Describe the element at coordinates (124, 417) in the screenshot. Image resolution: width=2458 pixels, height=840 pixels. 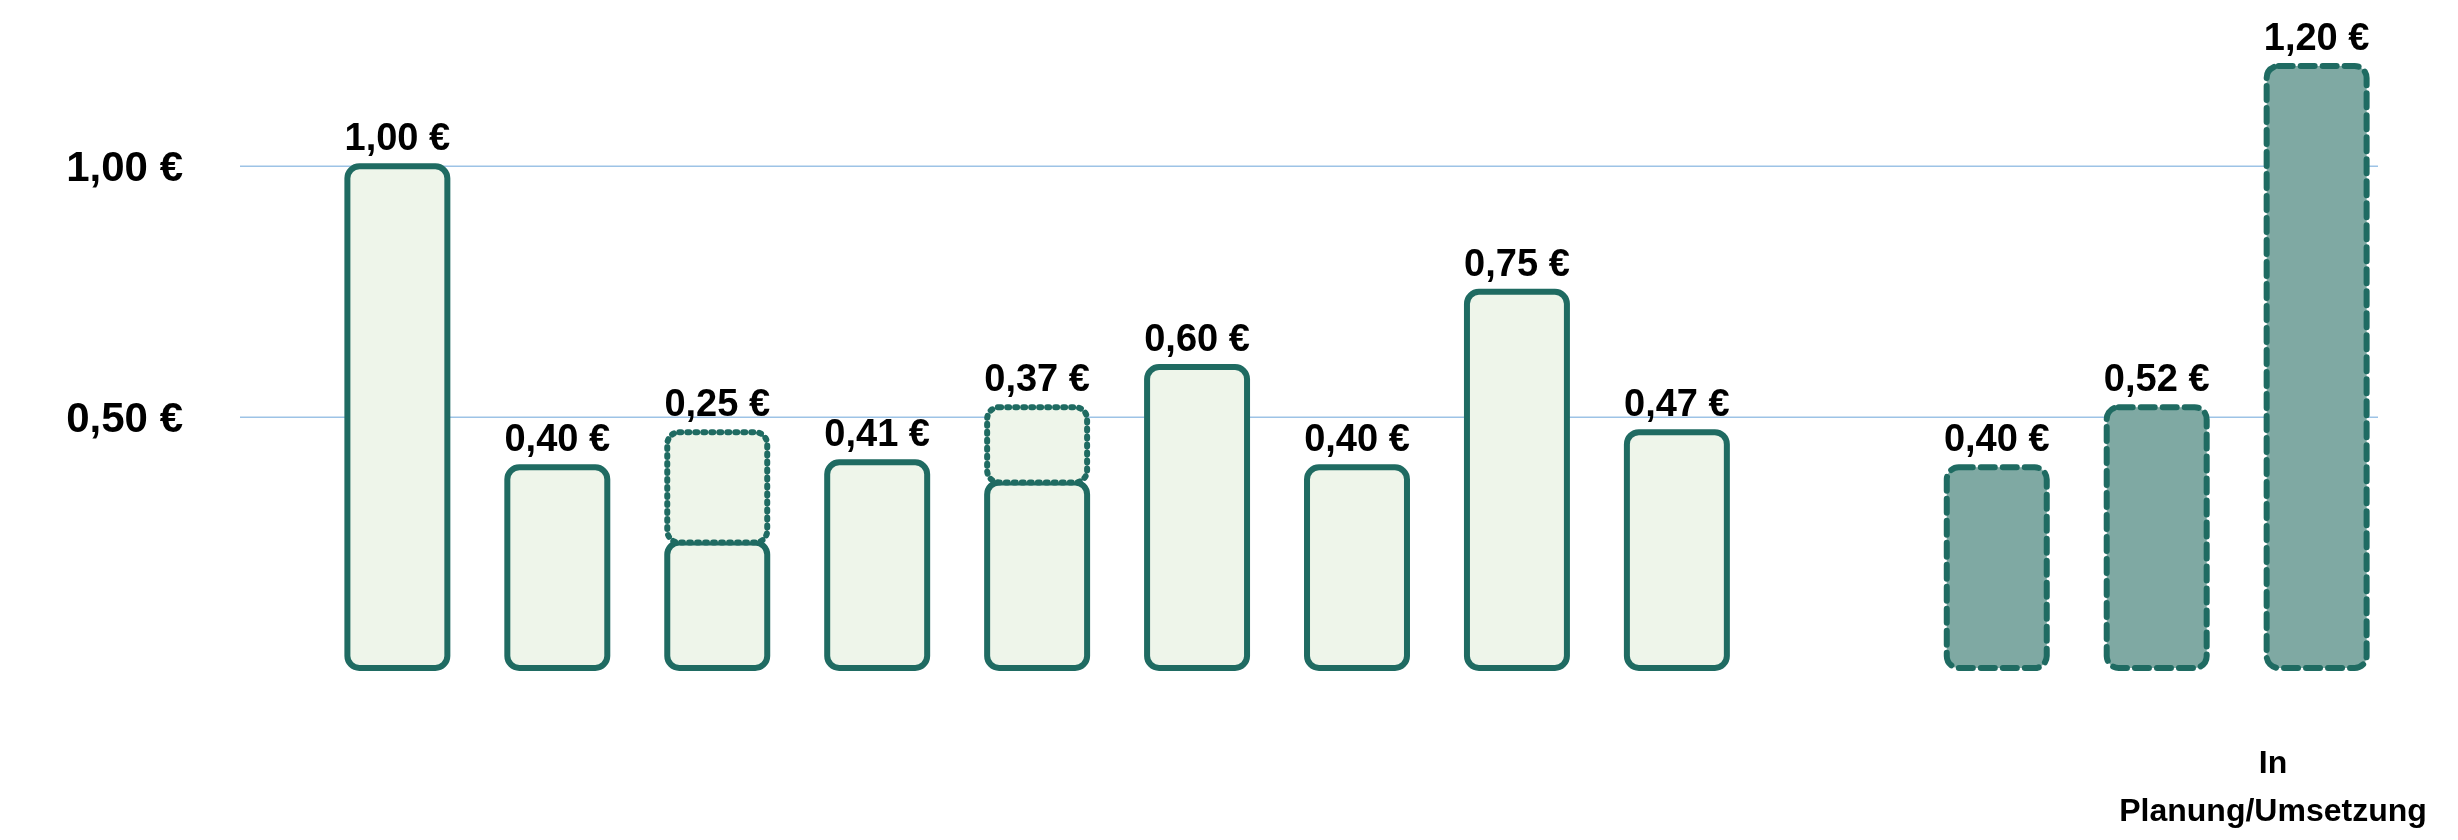
I see `y-tick-label: 0,50 €` at that location.